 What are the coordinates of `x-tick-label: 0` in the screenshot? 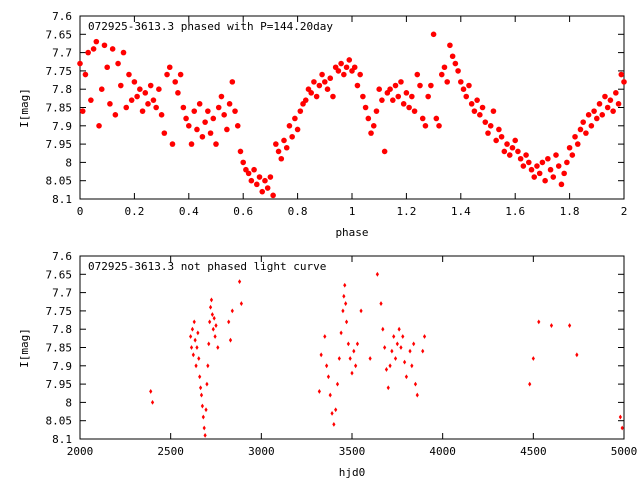 It's located at (80, 211).